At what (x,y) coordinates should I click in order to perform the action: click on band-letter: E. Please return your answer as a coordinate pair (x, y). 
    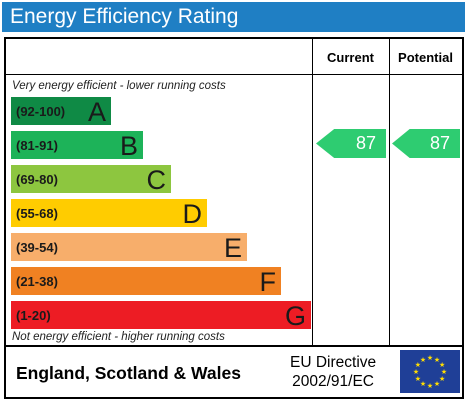
    Looking at the image, I should click on (232, 248).